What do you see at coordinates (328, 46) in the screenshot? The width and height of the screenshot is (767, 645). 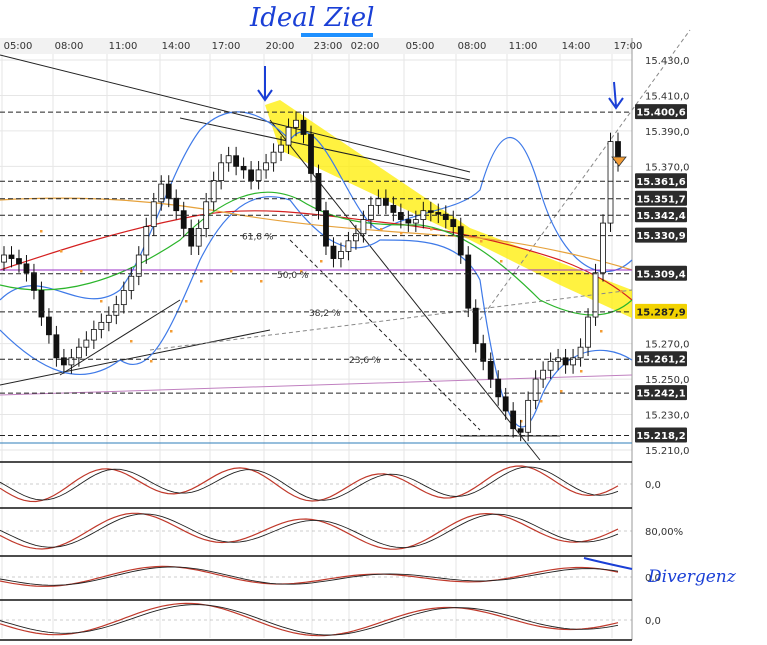 I see `x-tick-label: 23:00` at bounding box center [328, 46].